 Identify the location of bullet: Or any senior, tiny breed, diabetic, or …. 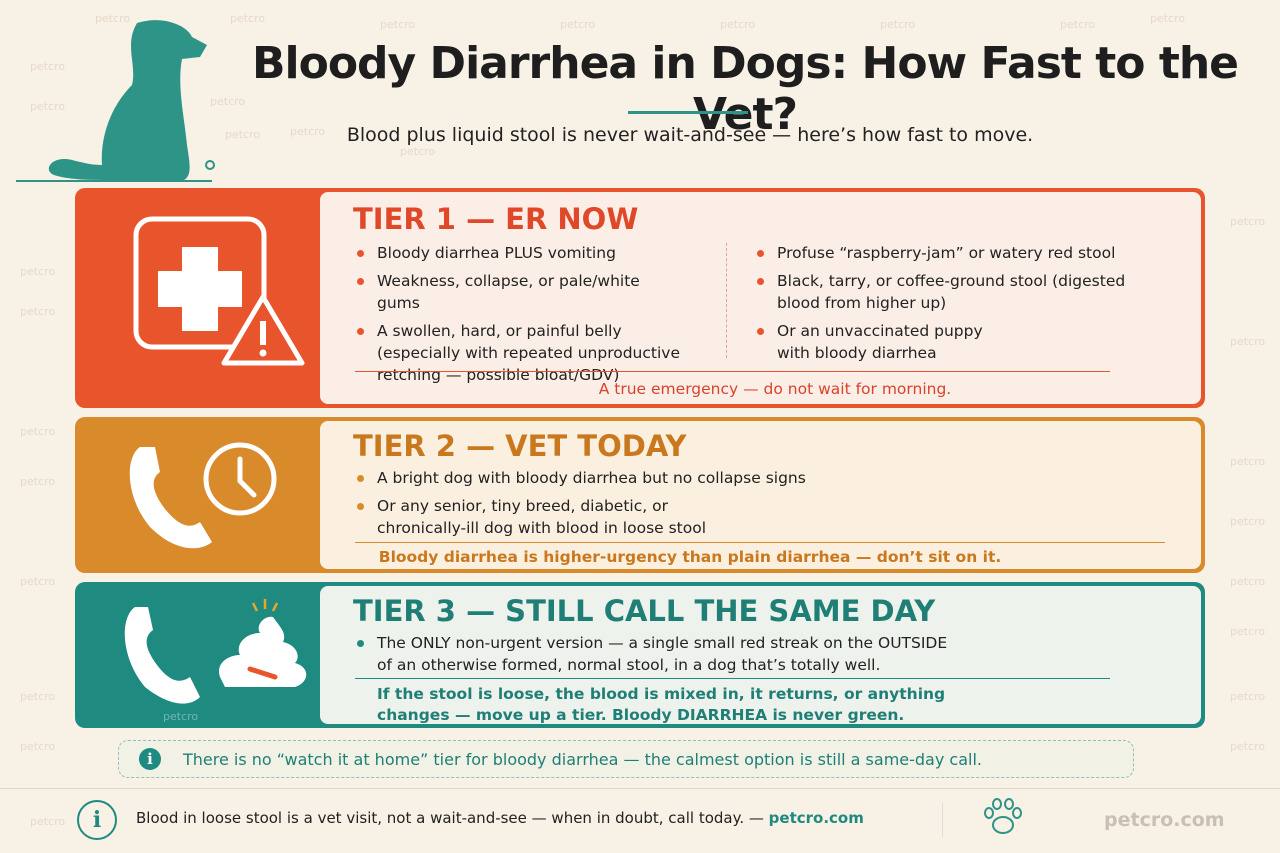
(546, 517).